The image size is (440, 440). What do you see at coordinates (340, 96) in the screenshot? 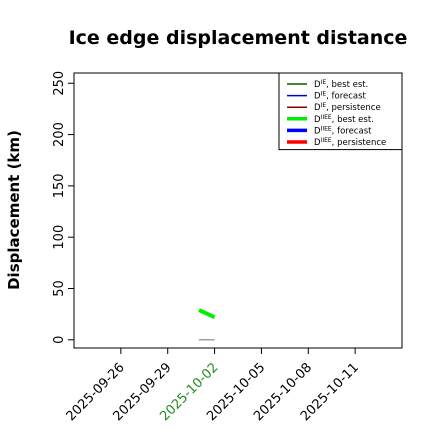
I see `legend-entry: DIE, forecast` at bounding box center [340, 96].